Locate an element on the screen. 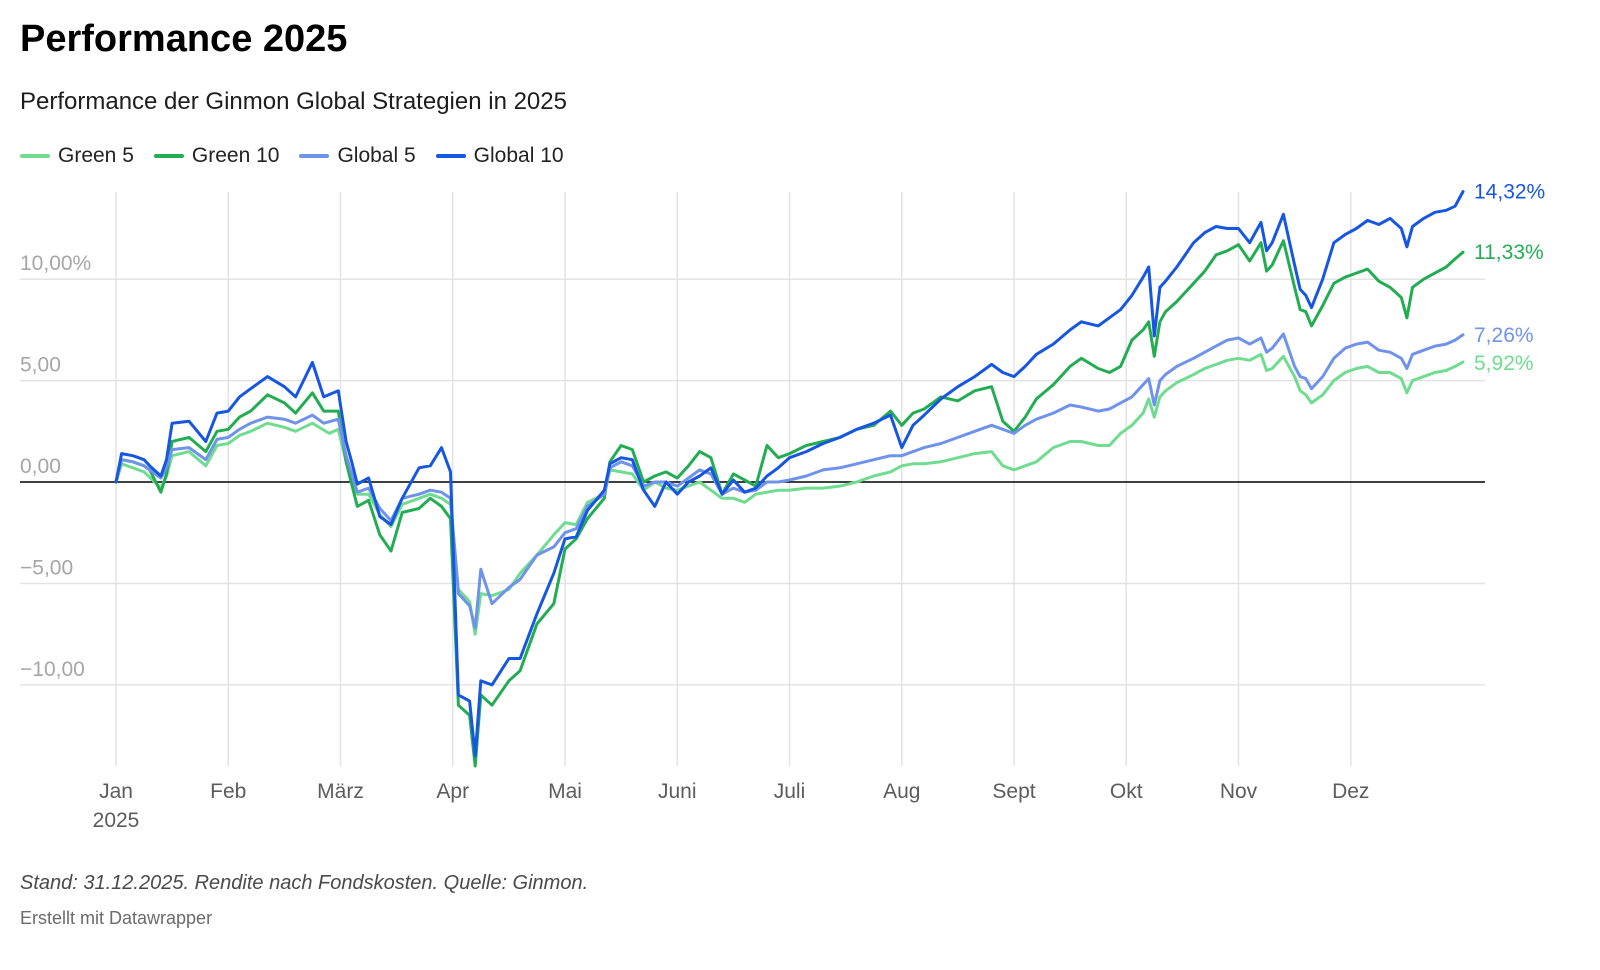 The height and width of the screenshot is (970, 1600). x-tick-label-5: Juni is located at coordinates (677, 791).